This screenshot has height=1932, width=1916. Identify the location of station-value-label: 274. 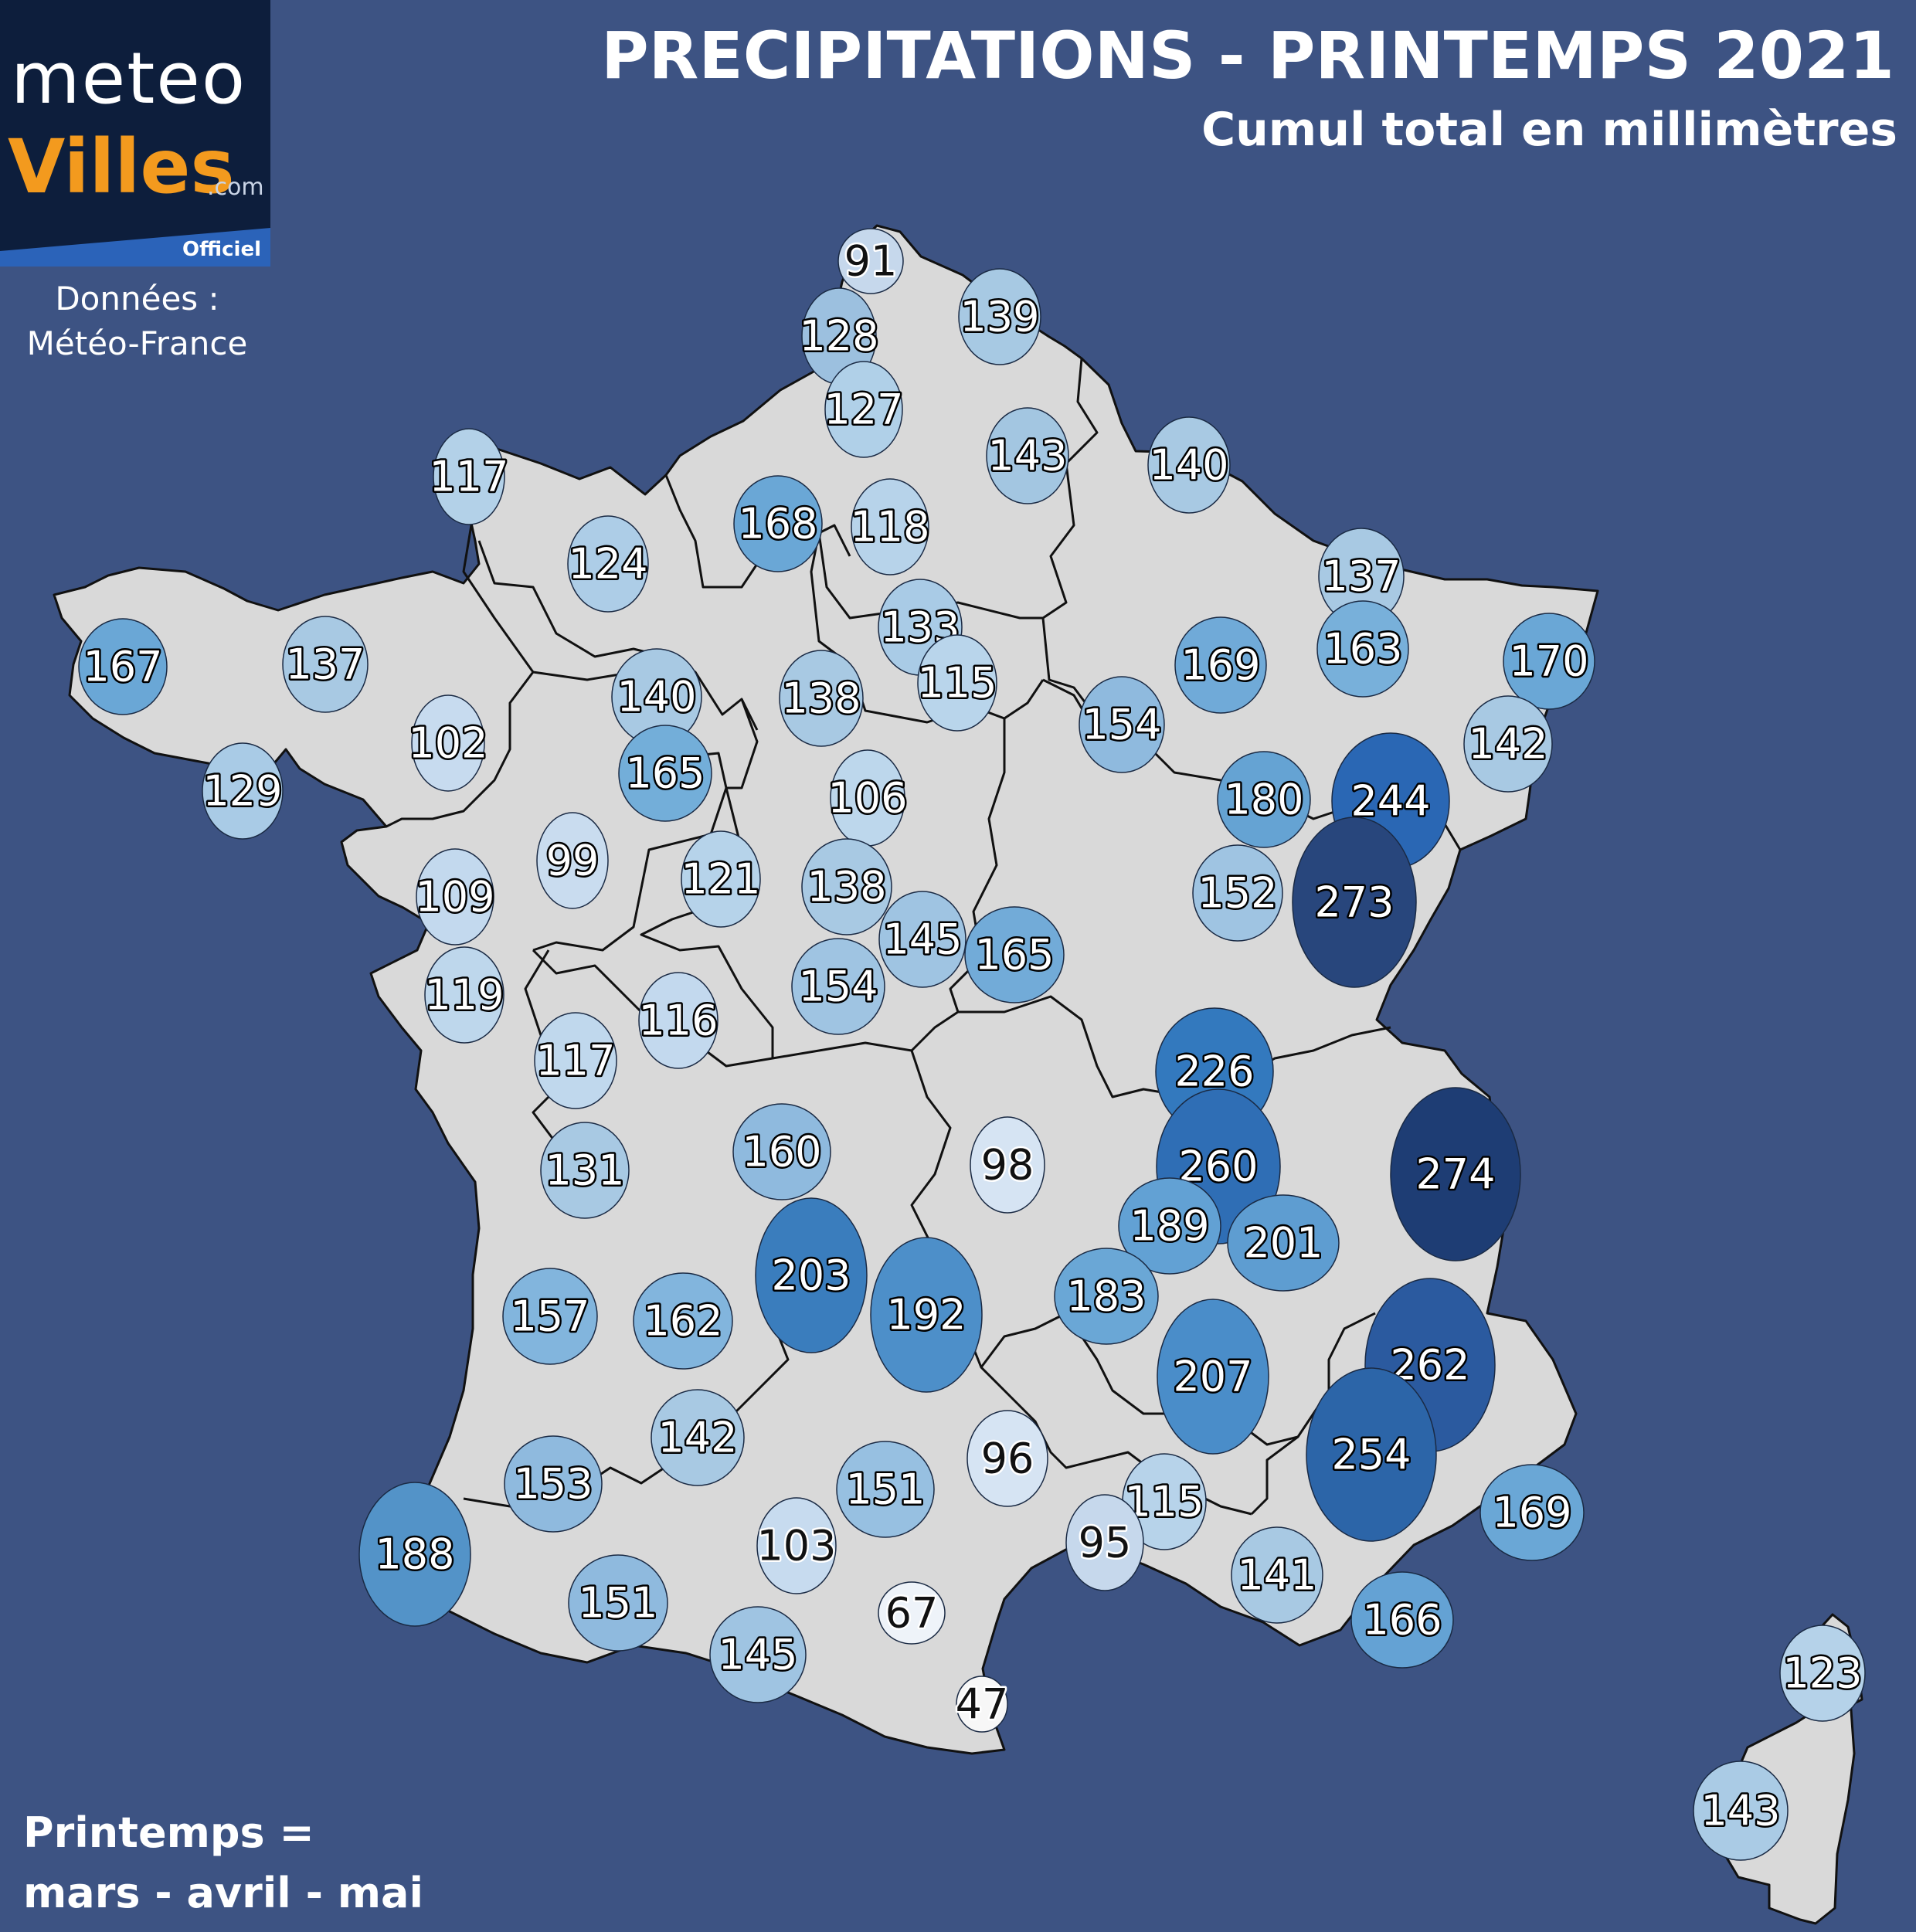
(1455, 1174).